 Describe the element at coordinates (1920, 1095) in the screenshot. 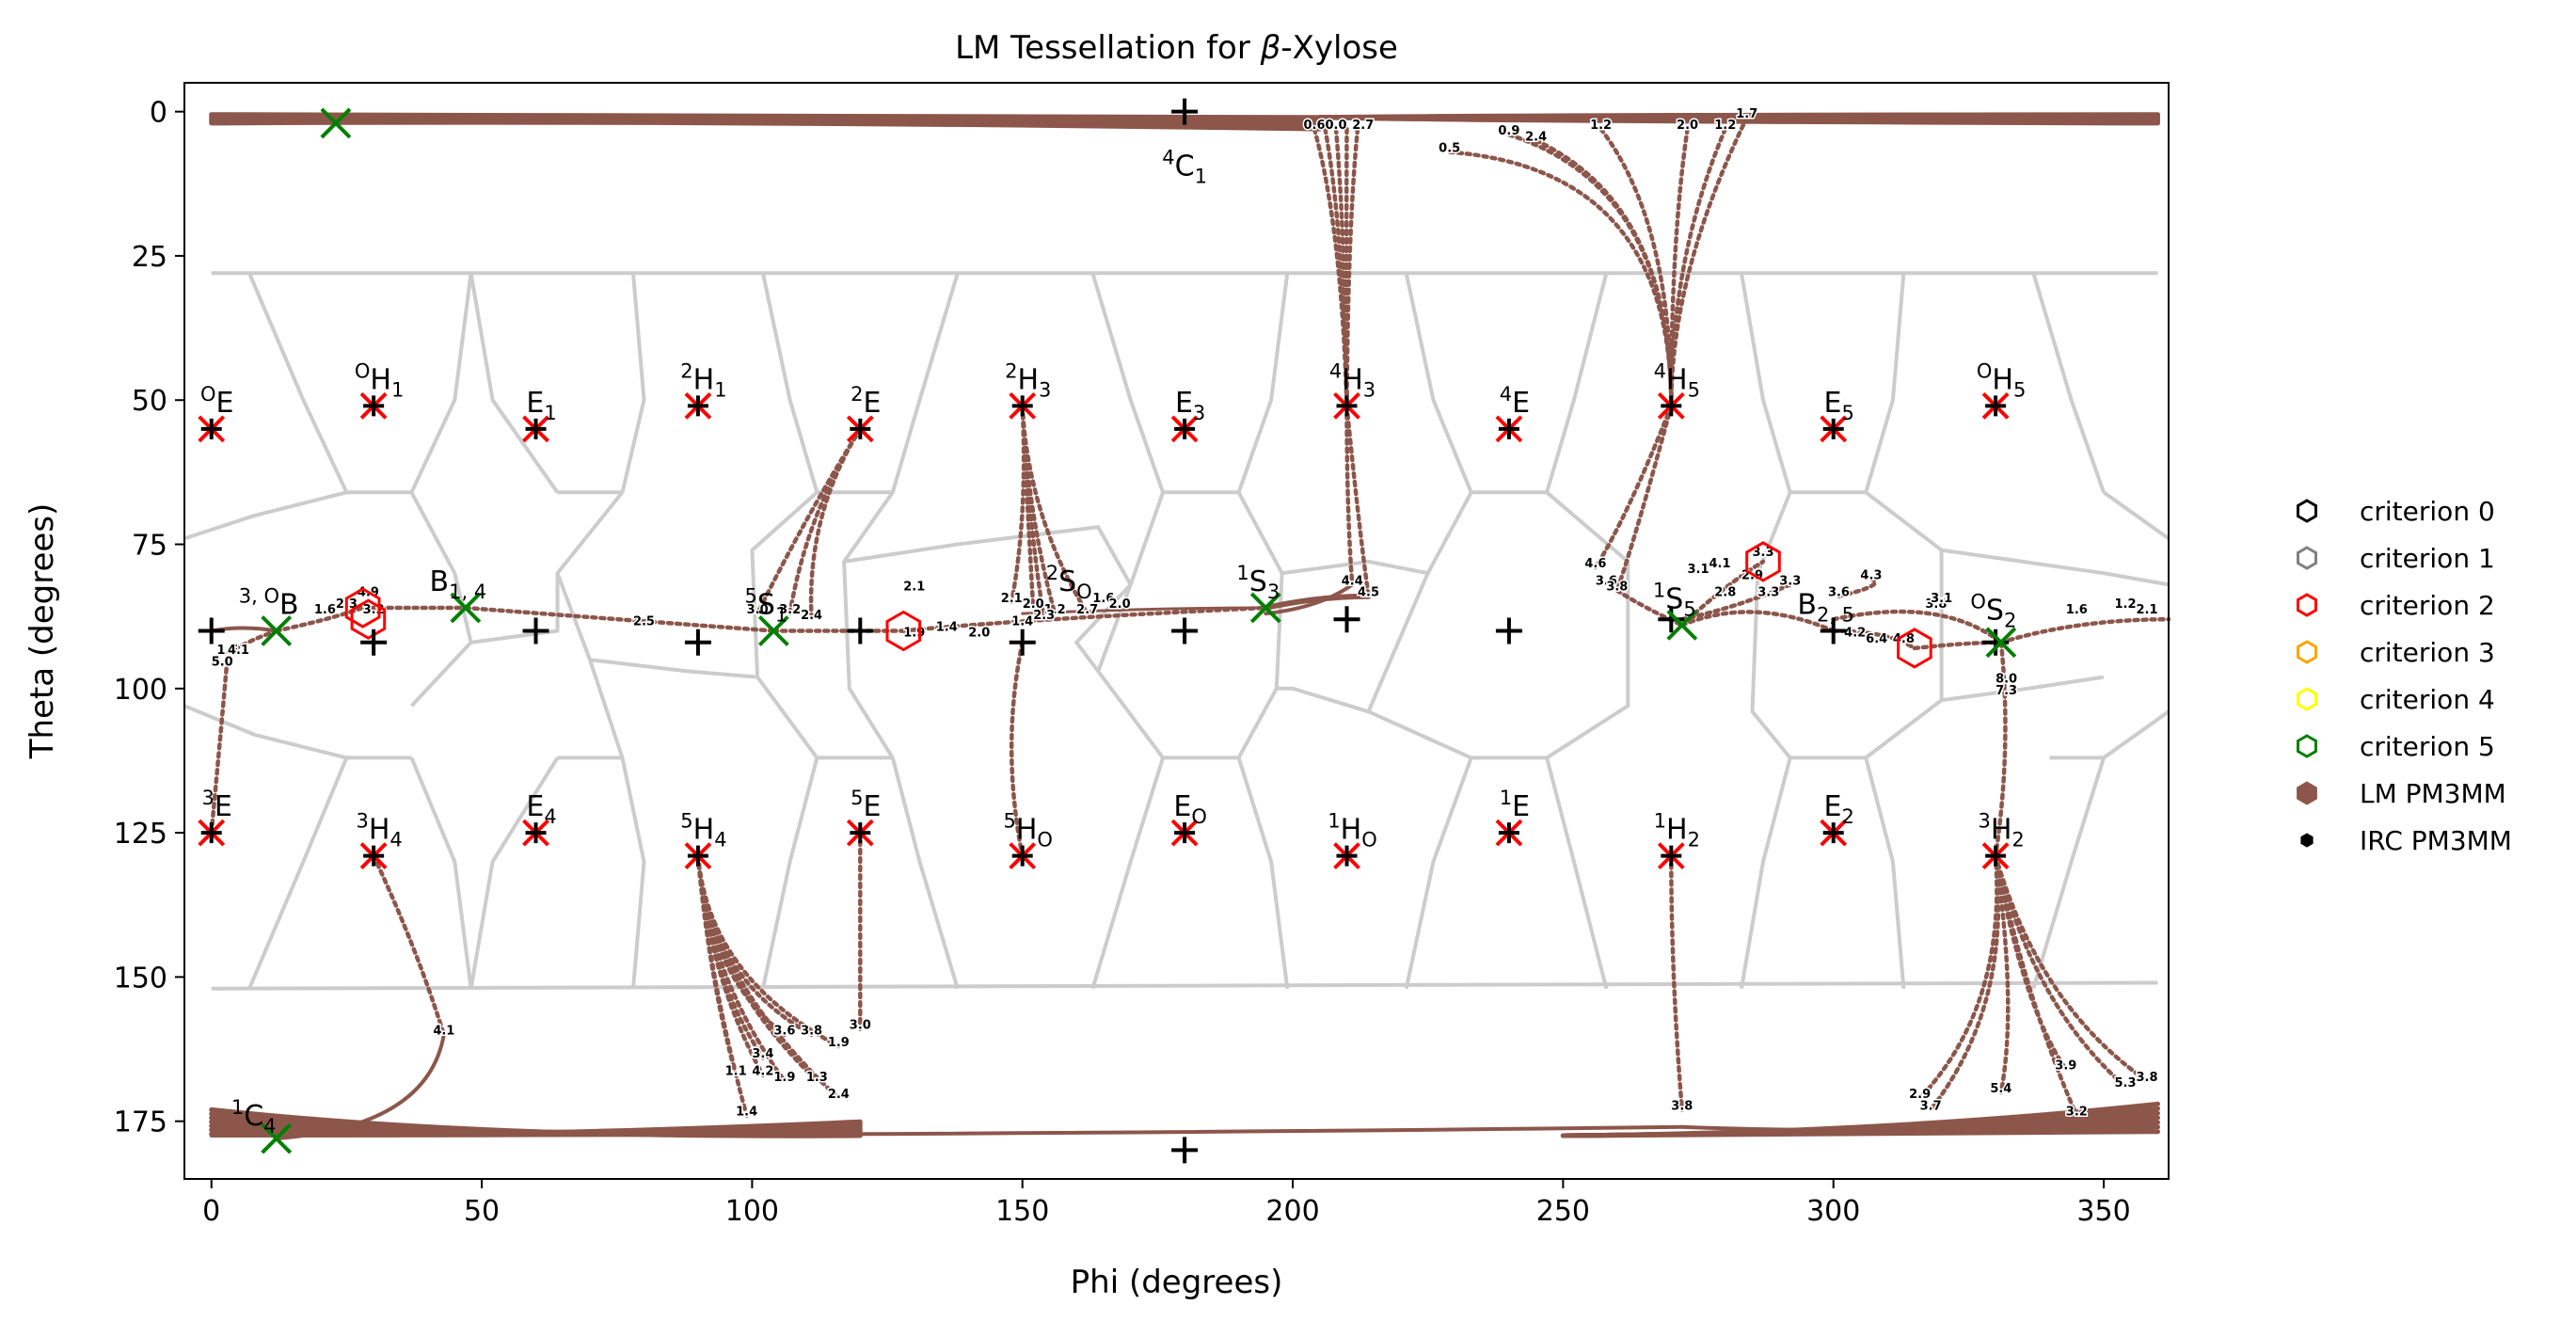

I see `path-energy-label: 2.9` at that location.